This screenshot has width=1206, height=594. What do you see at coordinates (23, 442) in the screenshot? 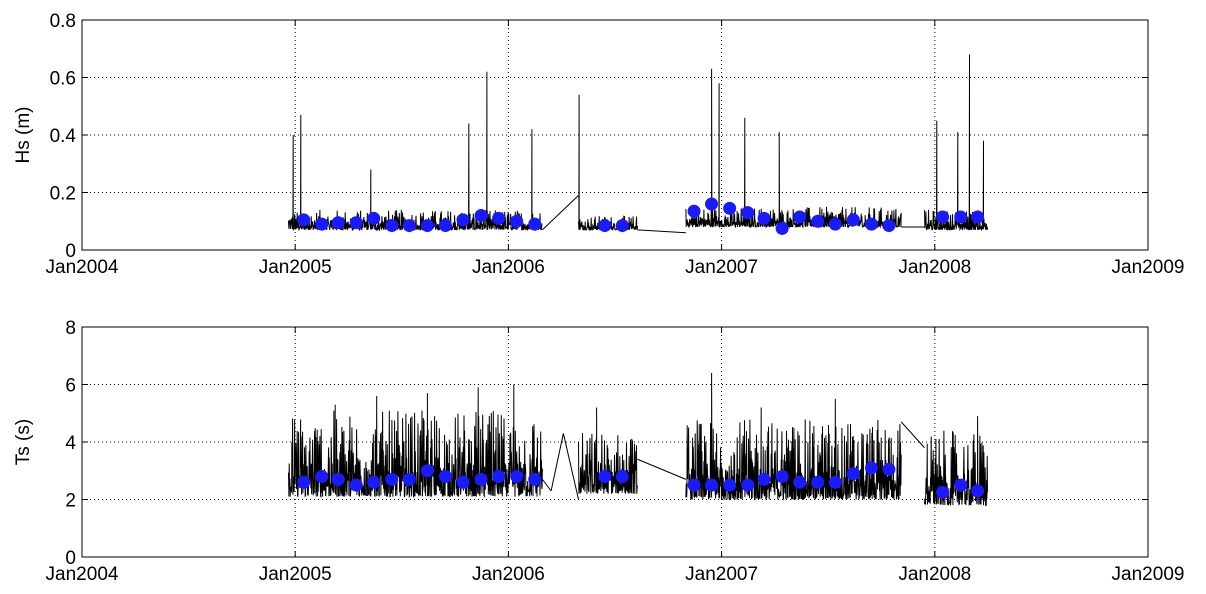
I see `y-axis-label: Ts (s)` at bounding box center [23, 442].